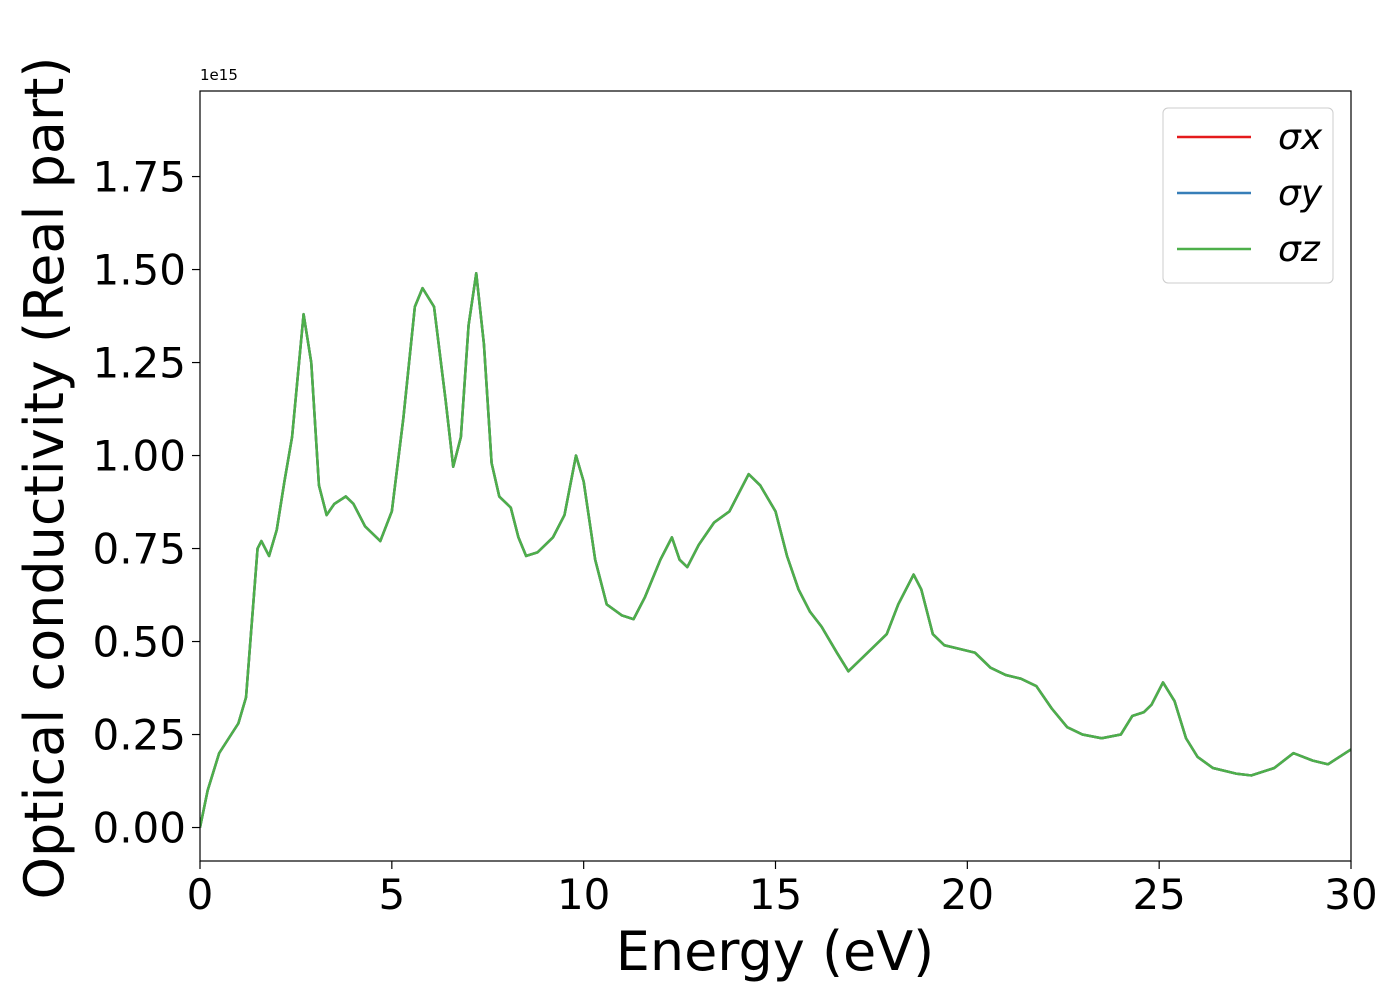 The width and height of the screenshot is (1400, 1000). What do you see at coordinates (139, 828) in the screenshot?
I see `y-tick-label: 0.00` at bounding box center [139, 828].